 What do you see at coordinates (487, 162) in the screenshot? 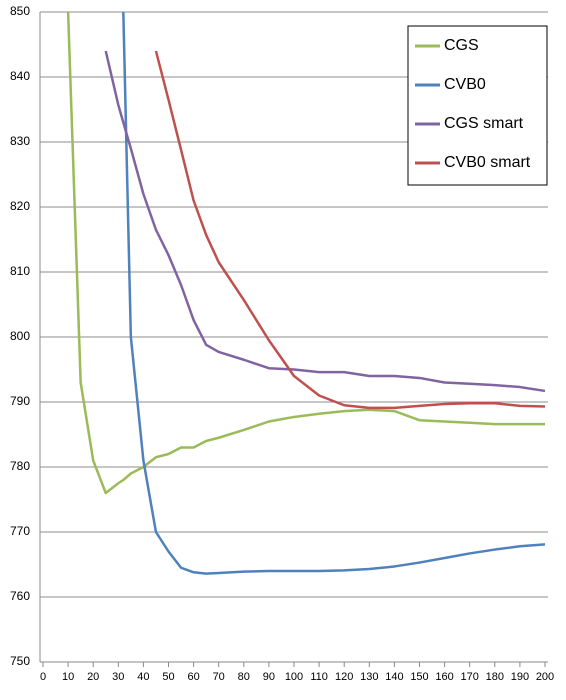
I see `legend-label: CVB0 smart` at bounding box center [487, 162].